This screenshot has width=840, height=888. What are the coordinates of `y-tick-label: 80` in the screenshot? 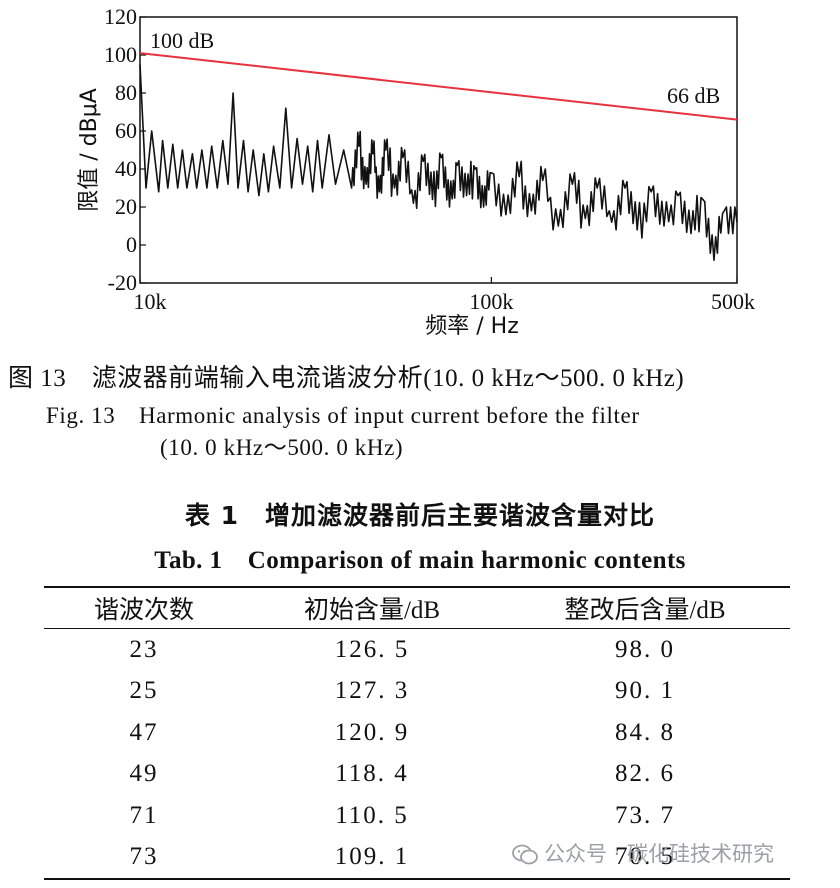 It's located at (126, 92).